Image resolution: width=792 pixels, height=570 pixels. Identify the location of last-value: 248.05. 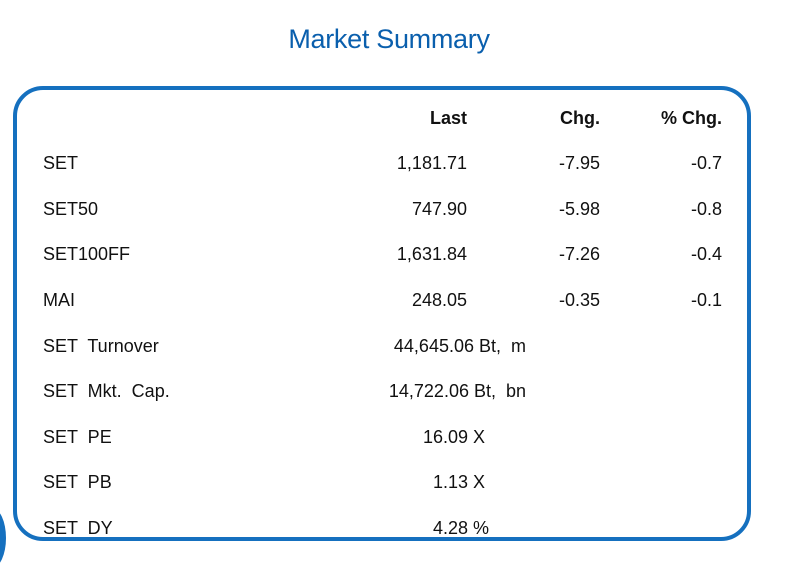
(439, 300).